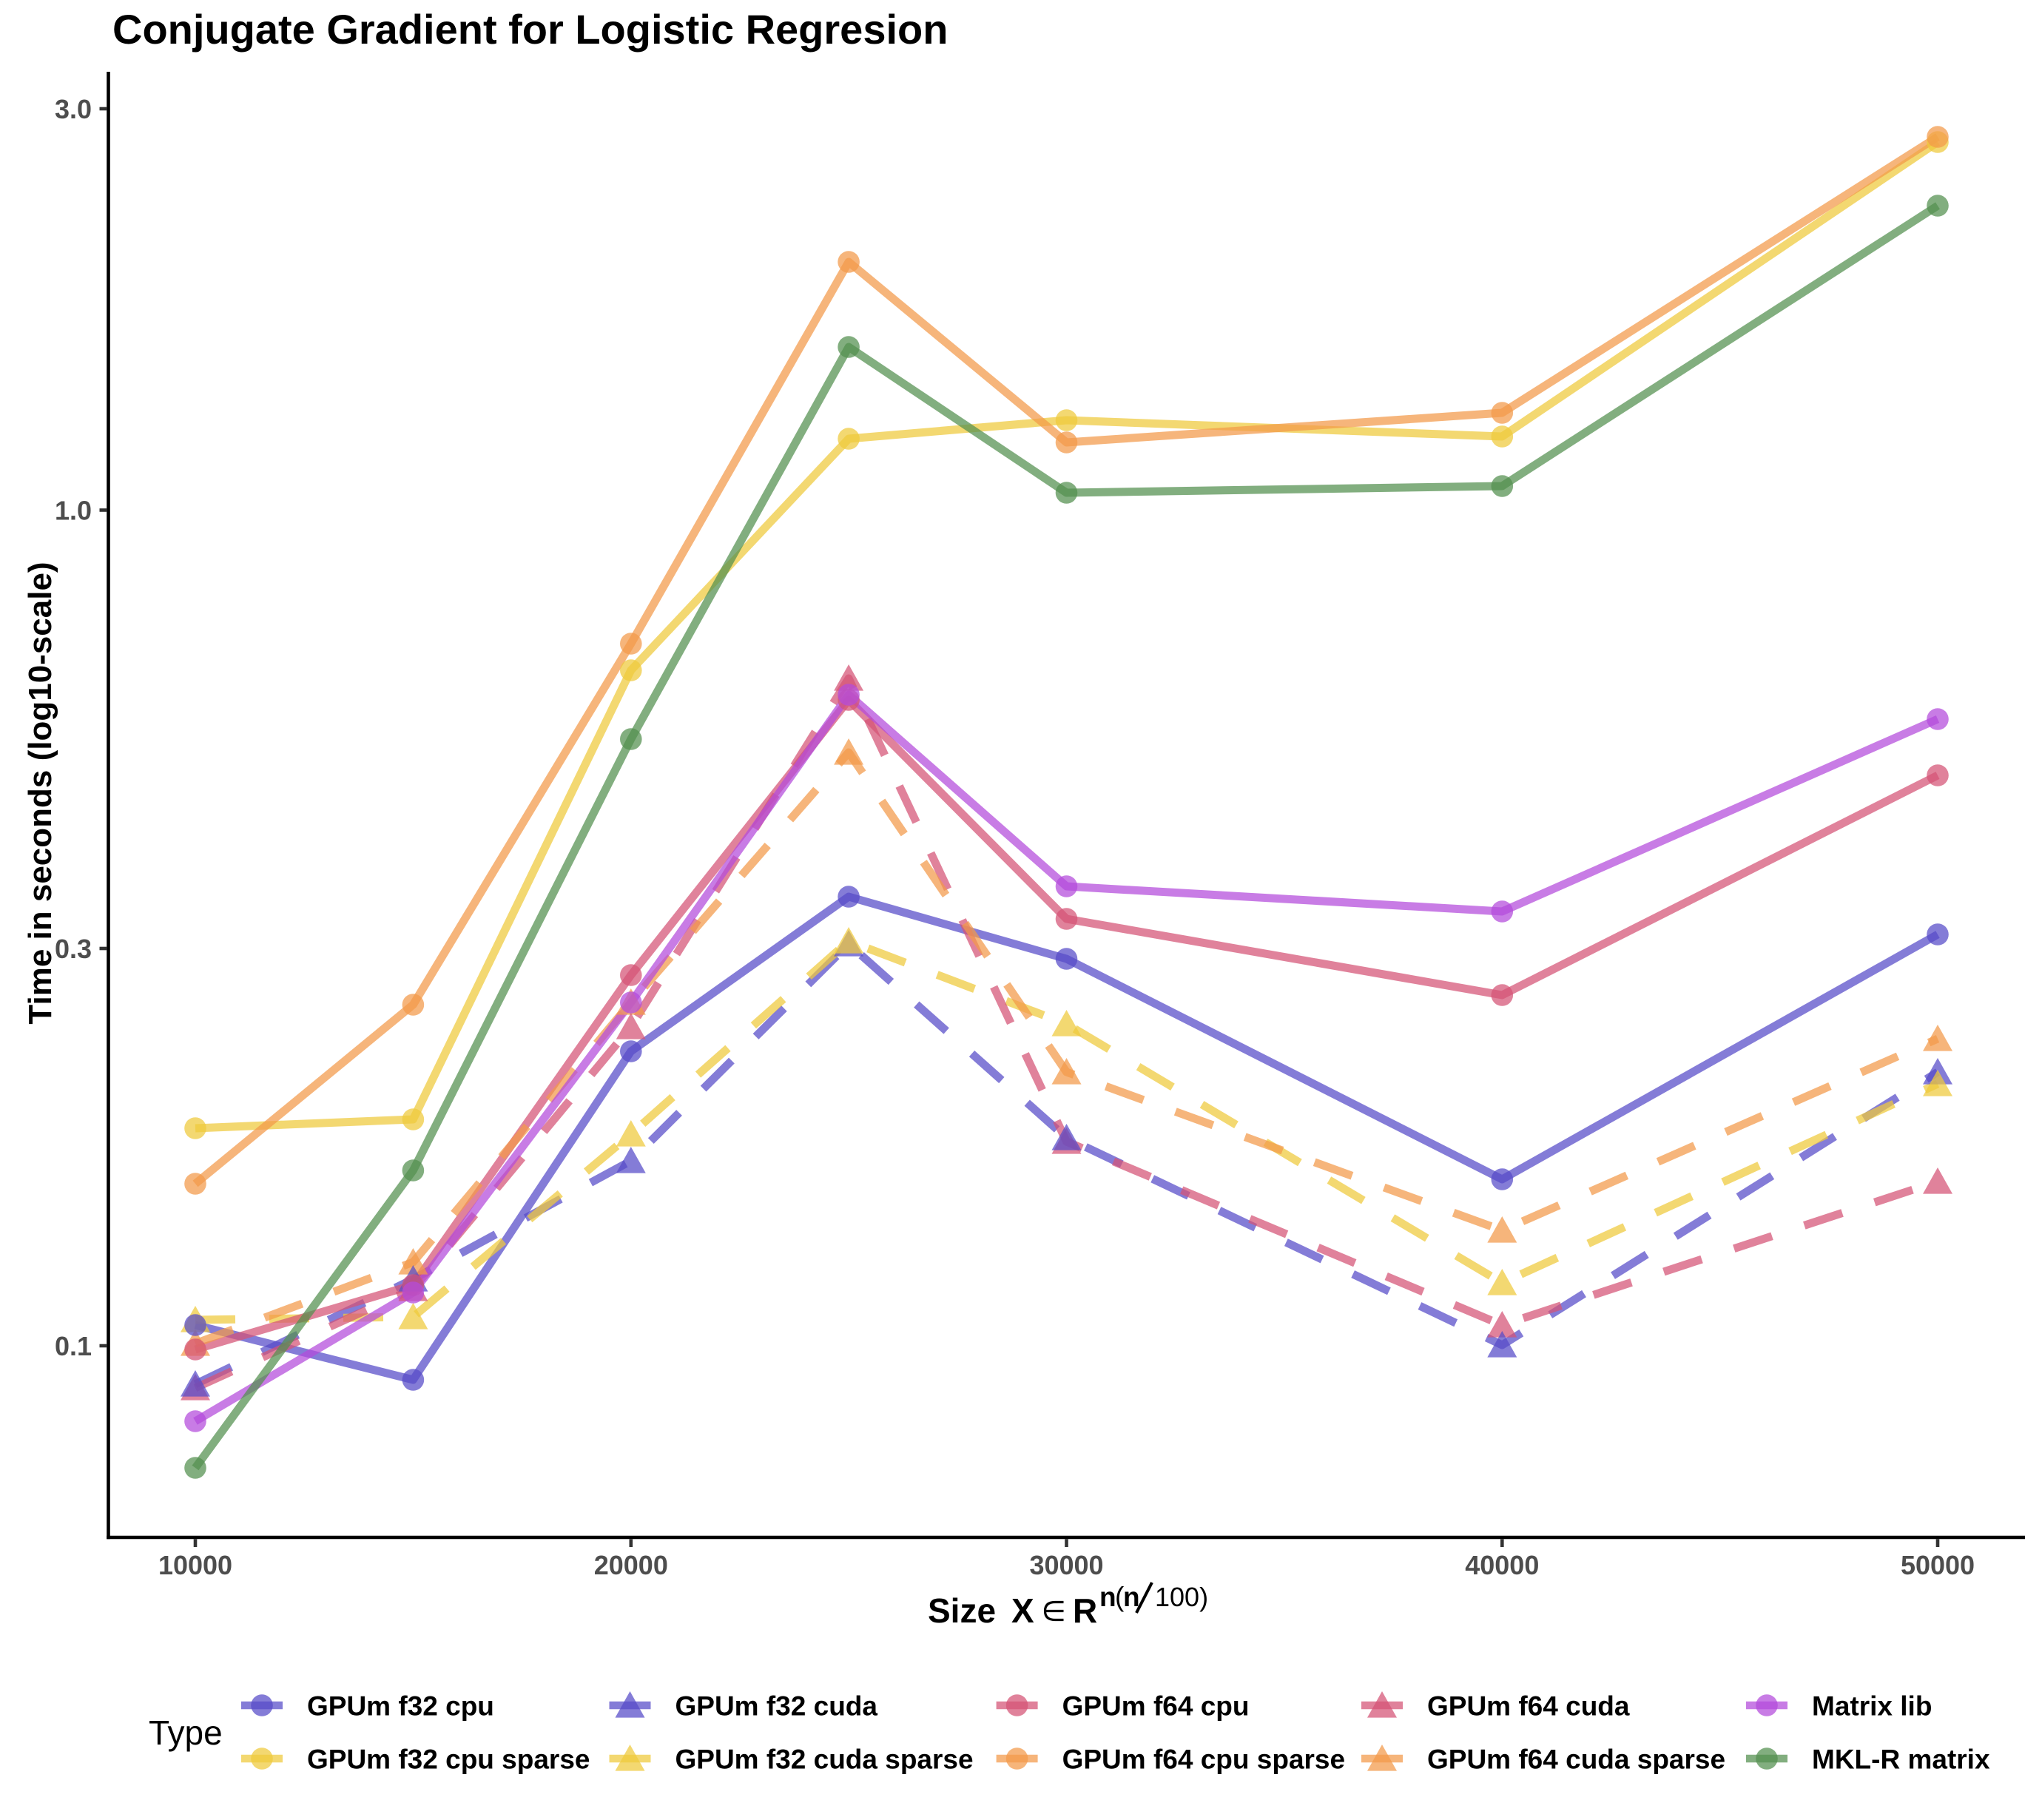 Image resolution: width=2042 pixels, height=1820 pixels. Describe the element at coordinates (1156, 1707) in the screenshot. I see `svg-text: GPUm f64 cpu` at that location.